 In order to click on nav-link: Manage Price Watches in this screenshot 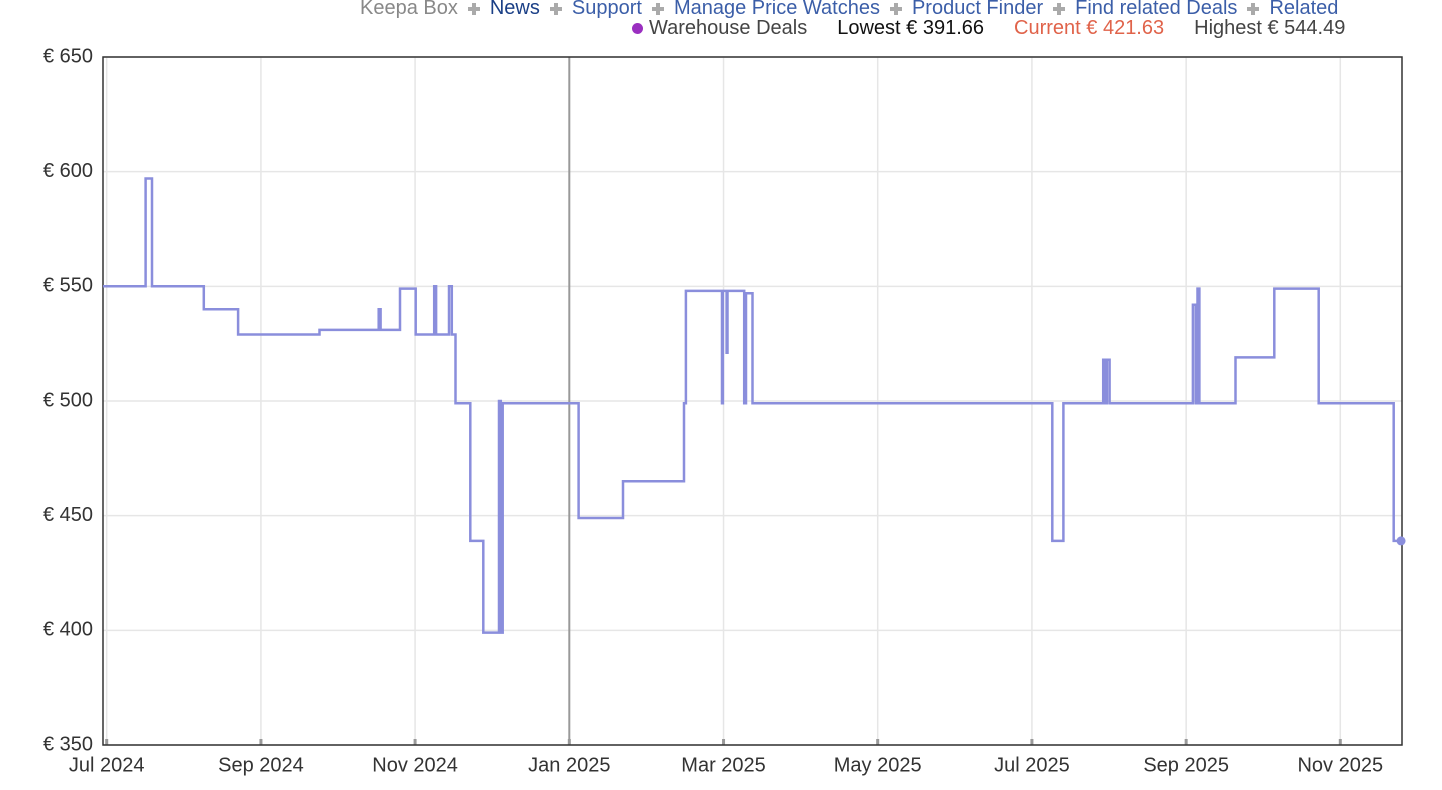, I will do `click(776, 9)`.